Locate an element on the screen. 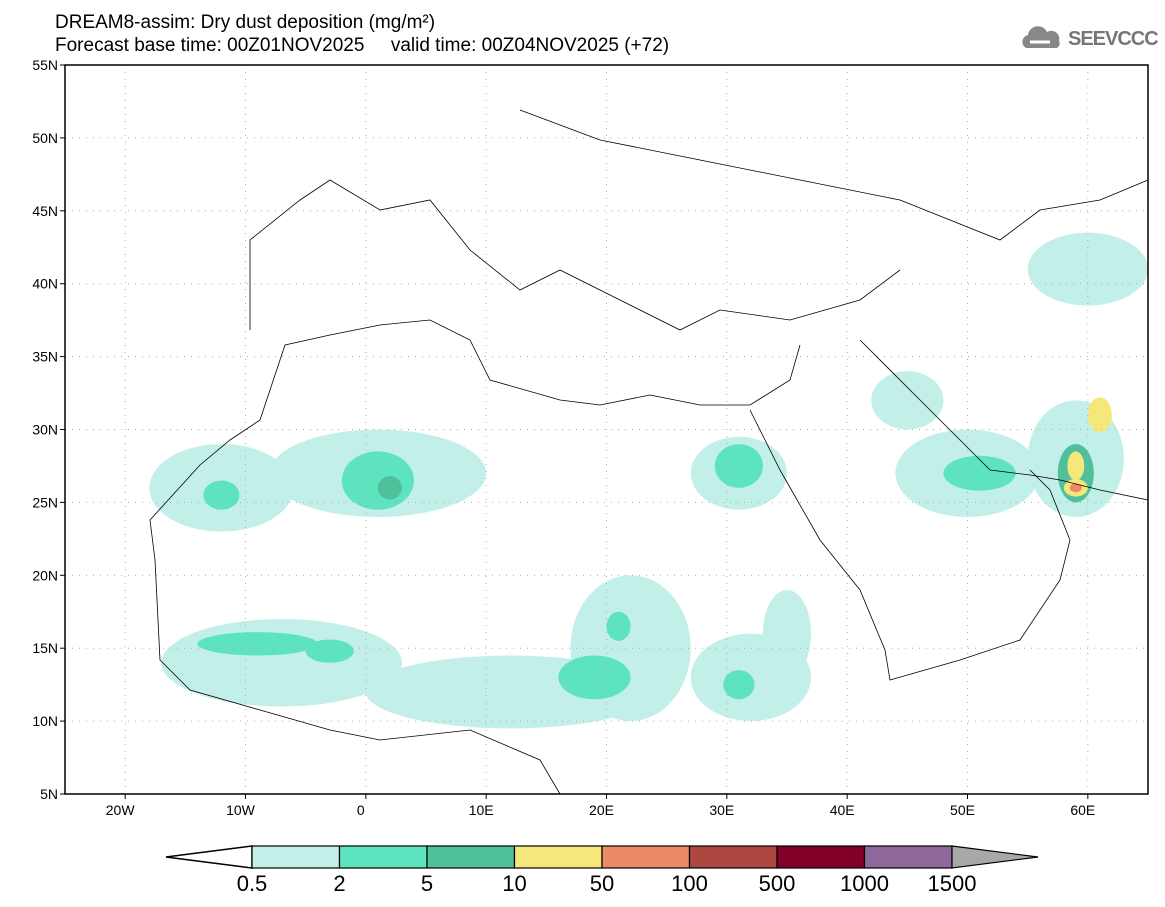 This screenshot has height=907, width=1165. colorbar-under-arrow is located at coordinates (209, 857).